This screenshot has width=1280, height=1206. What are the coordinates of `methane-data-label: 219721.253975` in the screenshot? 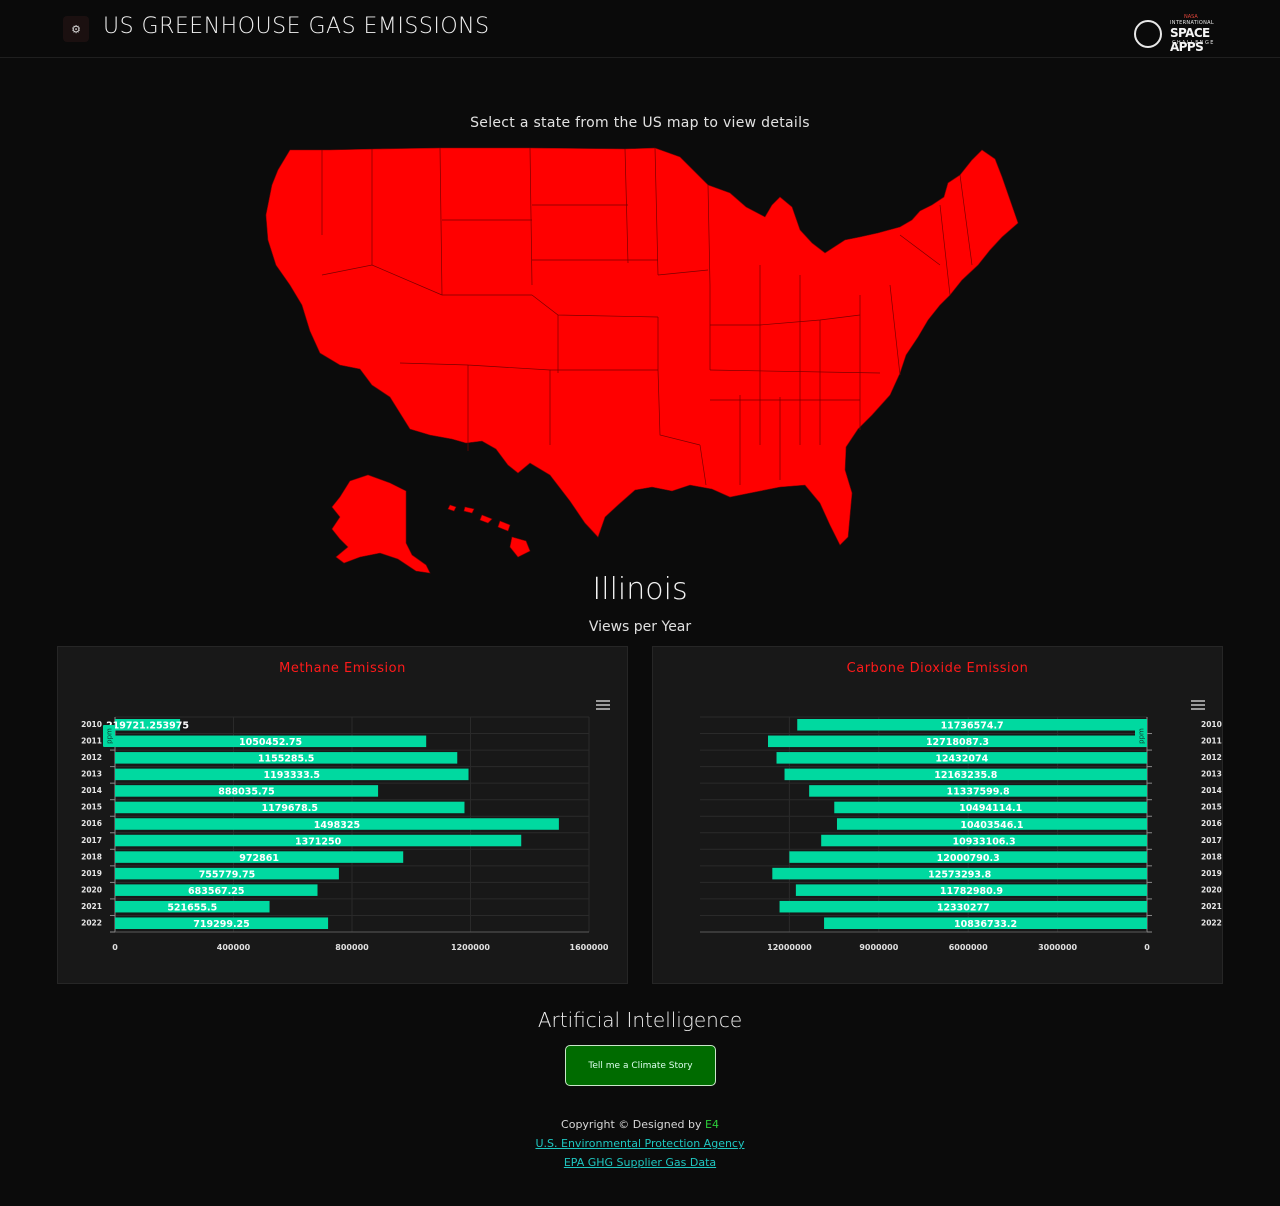 It's located at (147, 726).